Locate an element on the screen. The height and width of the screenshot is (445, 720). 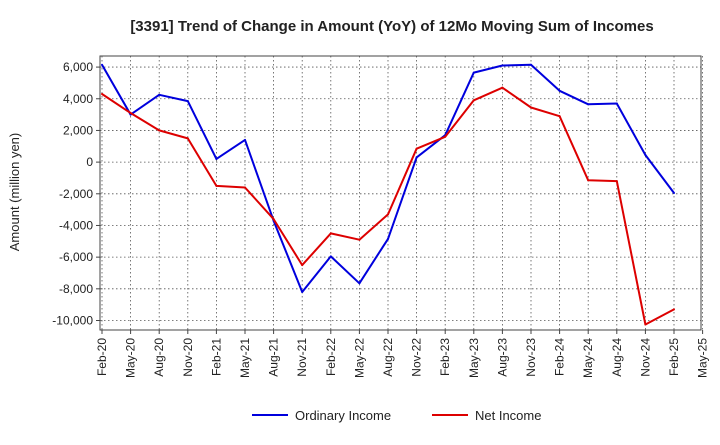
x-tick-label: Aug-20 is located at coordinates (159, 357).